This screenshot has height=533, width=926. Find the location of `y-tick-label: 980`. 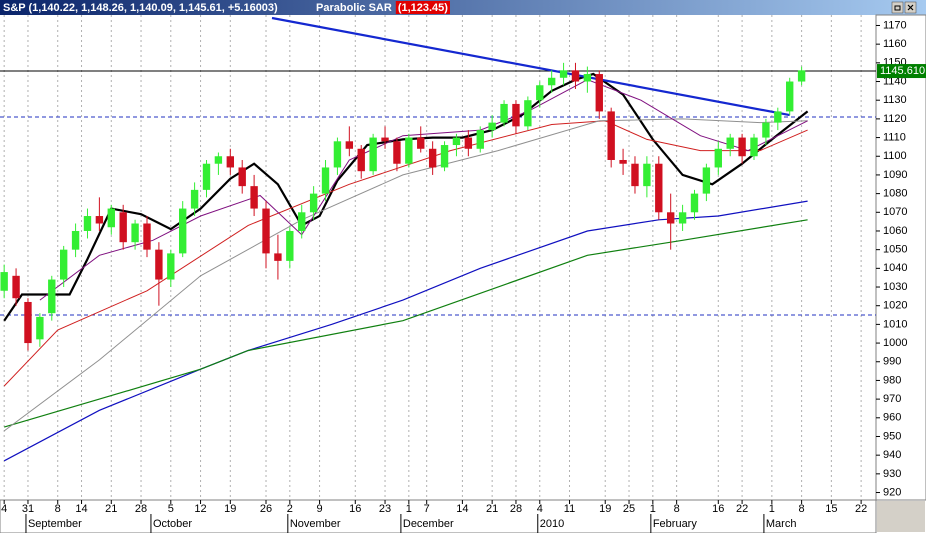

y-tick-label: 980 is located at coordinates (892, 380).